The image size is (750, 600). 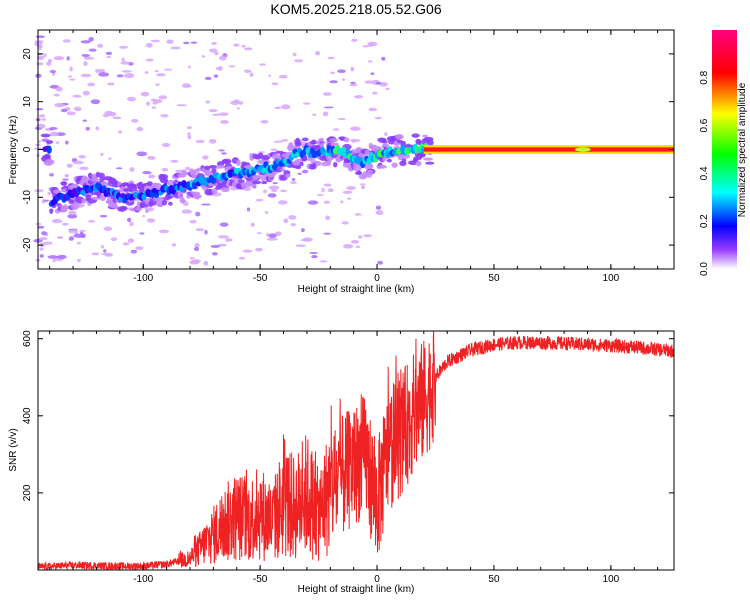 I want to click on snr-x-tick-label: -100, so click(x=143, y=579).